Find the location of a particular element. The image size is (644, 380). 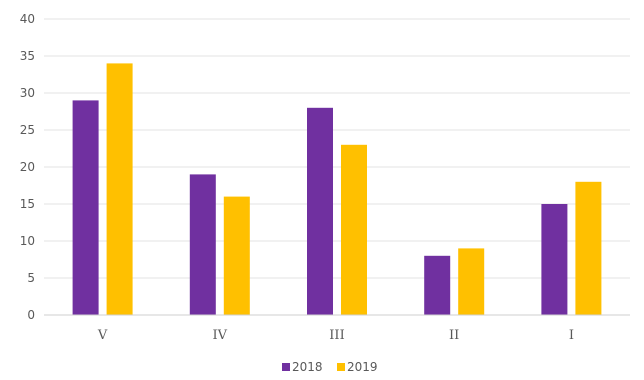

y-tick-label: 10 is located at coordinates (27, 241).